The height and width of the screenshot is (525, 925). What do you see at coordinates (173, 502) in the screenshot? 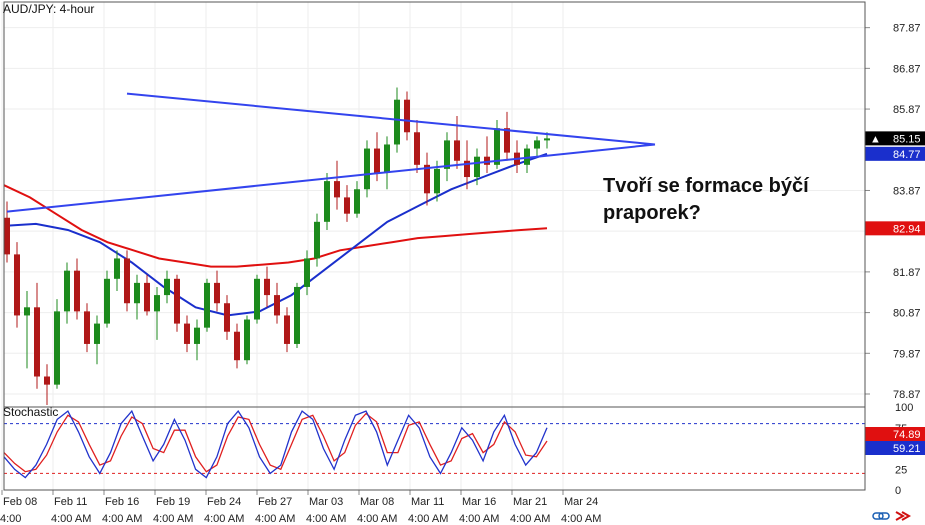
I see `x-date-label: Feb 19` at bounding box center [173, 502].